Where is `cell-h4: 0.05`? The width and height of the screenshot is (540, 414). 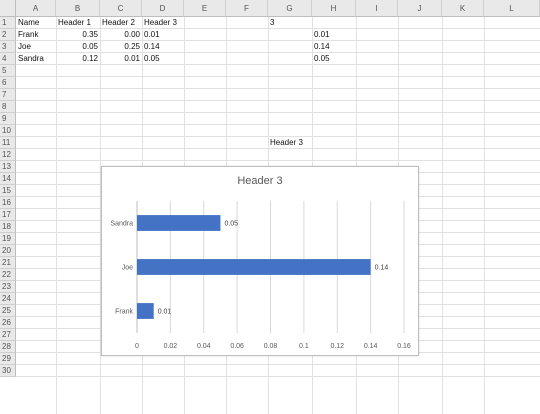 cell-h4: 0.05 is located at coordinates (322, 58).